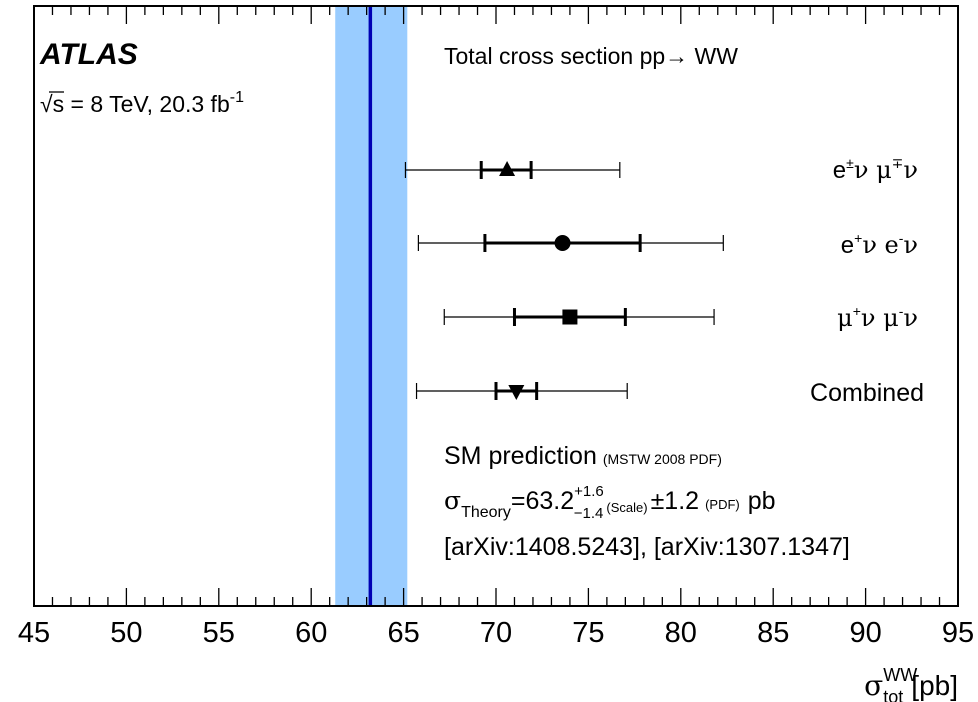 Image resolution: width=978 pixels, height=702 pixels. I want to click on scale-down: −1.4, so click(589, 513).